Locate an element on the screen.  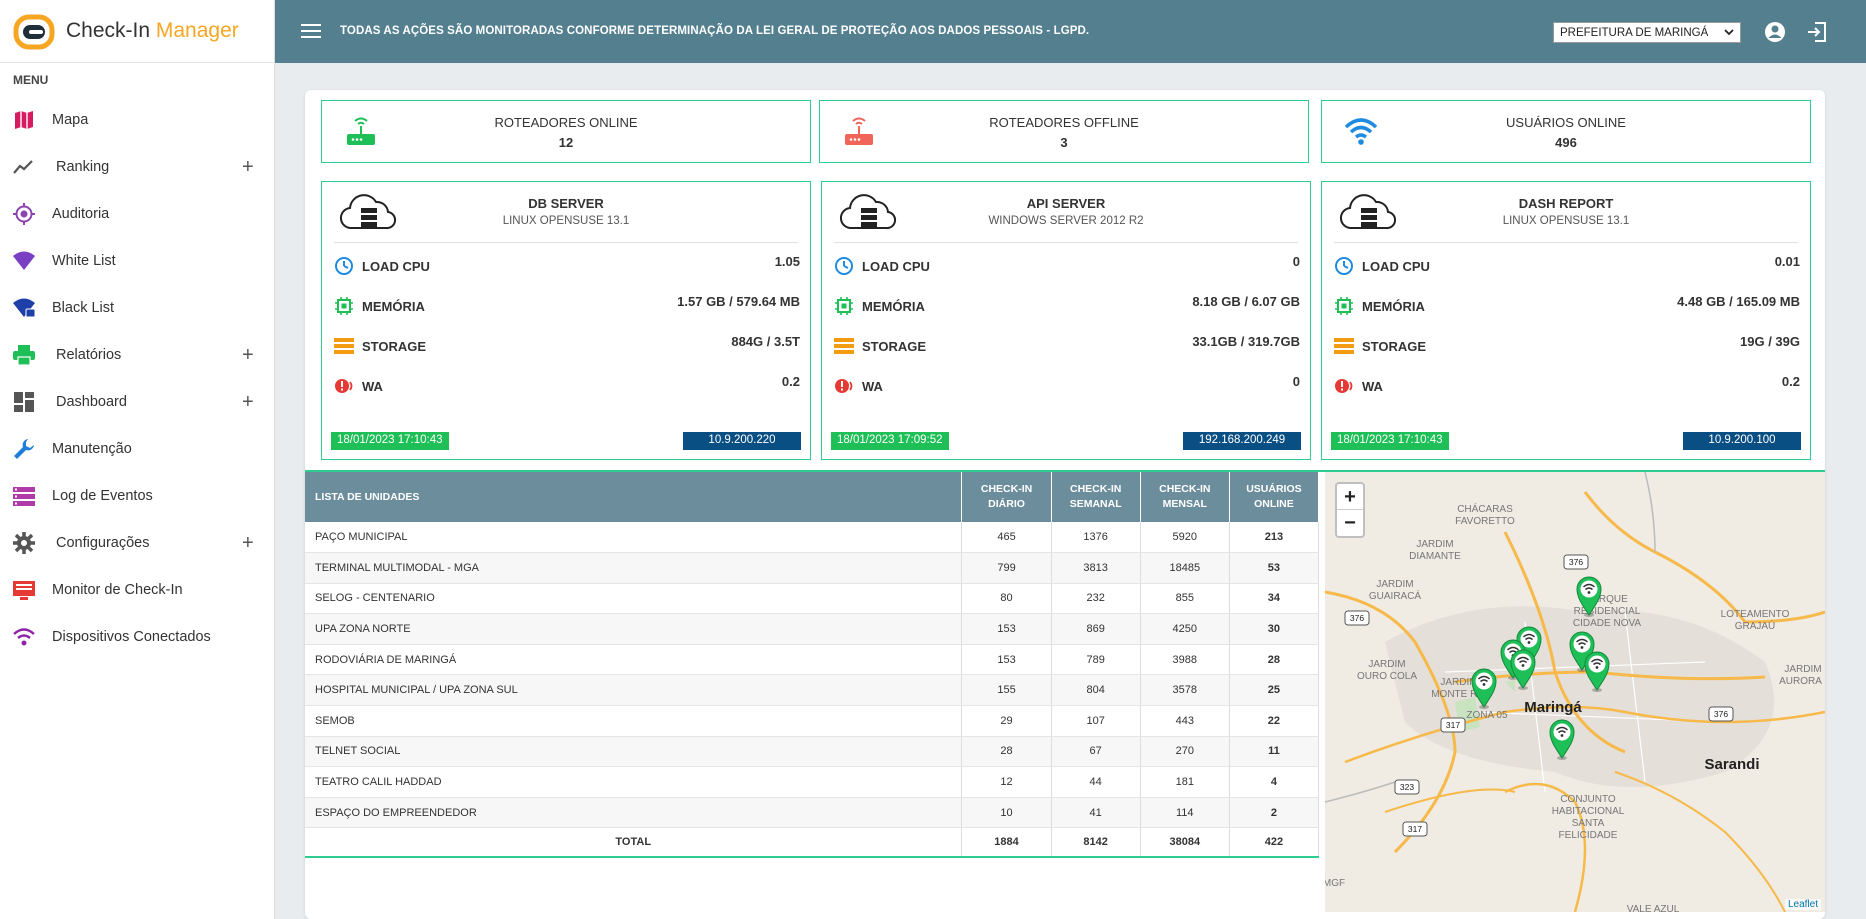
wrench-icon is located at coordinates (24, 449).